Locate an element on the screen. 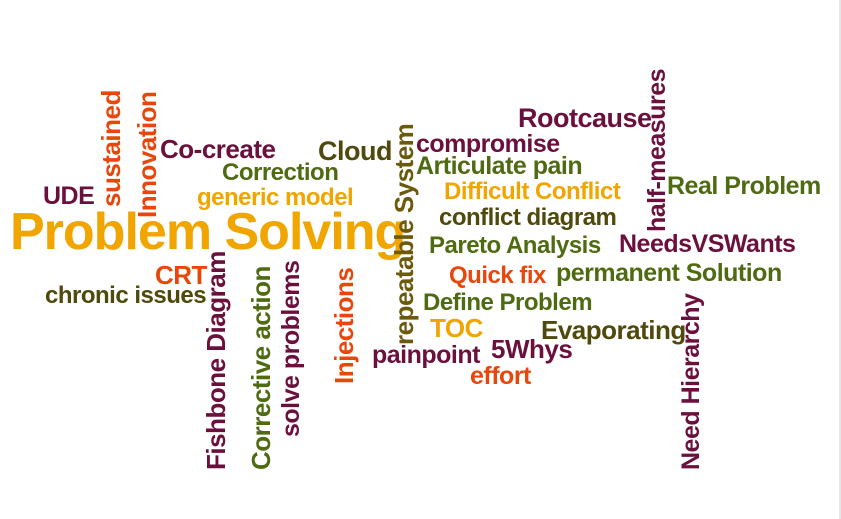 Image resolution: width=841 pixels, height=519 pixels. word-solve-problems: solve problems is located at coordinates (291, 348).